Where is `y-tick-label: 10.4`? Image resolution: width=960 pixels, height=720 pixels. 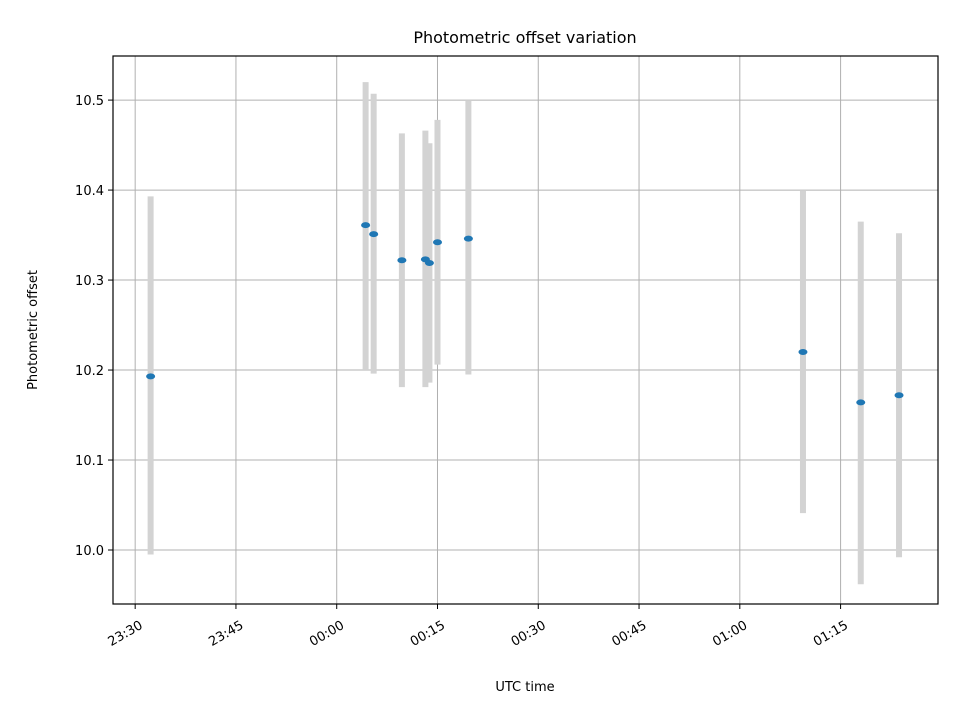 y-tick-label: 10.4 is located at coordinates (89, 191).